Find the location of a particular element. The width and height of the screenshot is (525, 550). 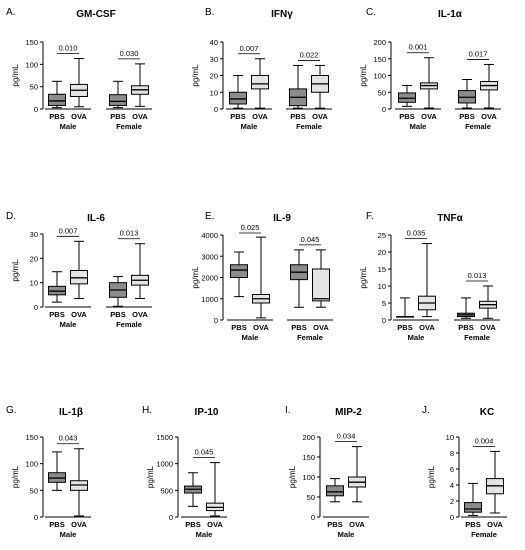

p-value-label: 0.034 is located at coordinates (346, 436).